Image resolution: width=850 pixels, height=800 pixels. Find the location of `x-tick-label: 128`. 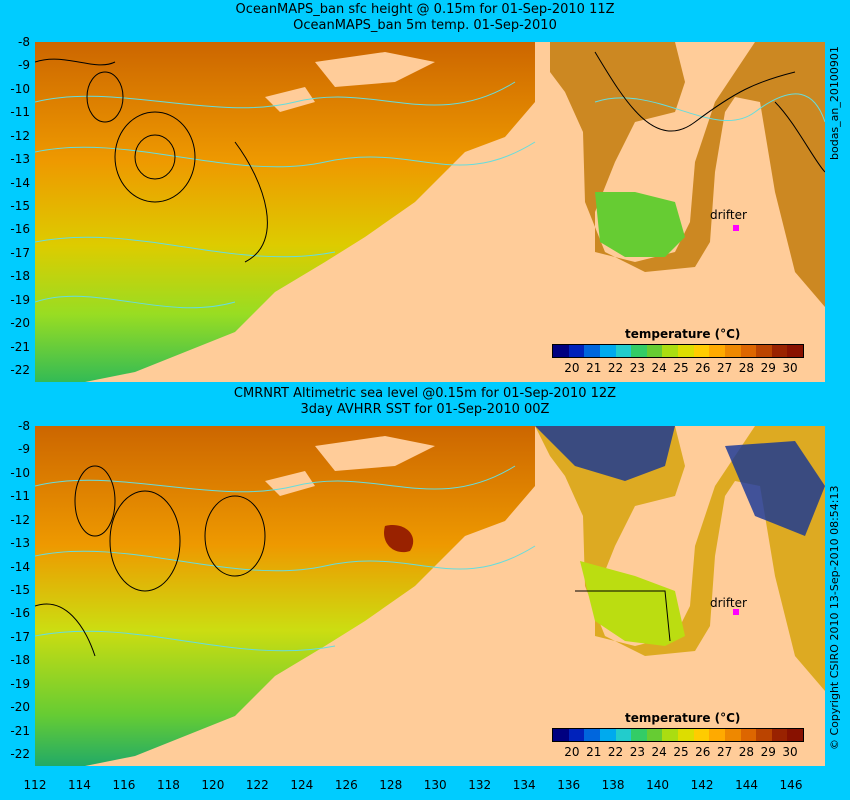

x-tick-label: 128 is located at coordinates (391, 785).